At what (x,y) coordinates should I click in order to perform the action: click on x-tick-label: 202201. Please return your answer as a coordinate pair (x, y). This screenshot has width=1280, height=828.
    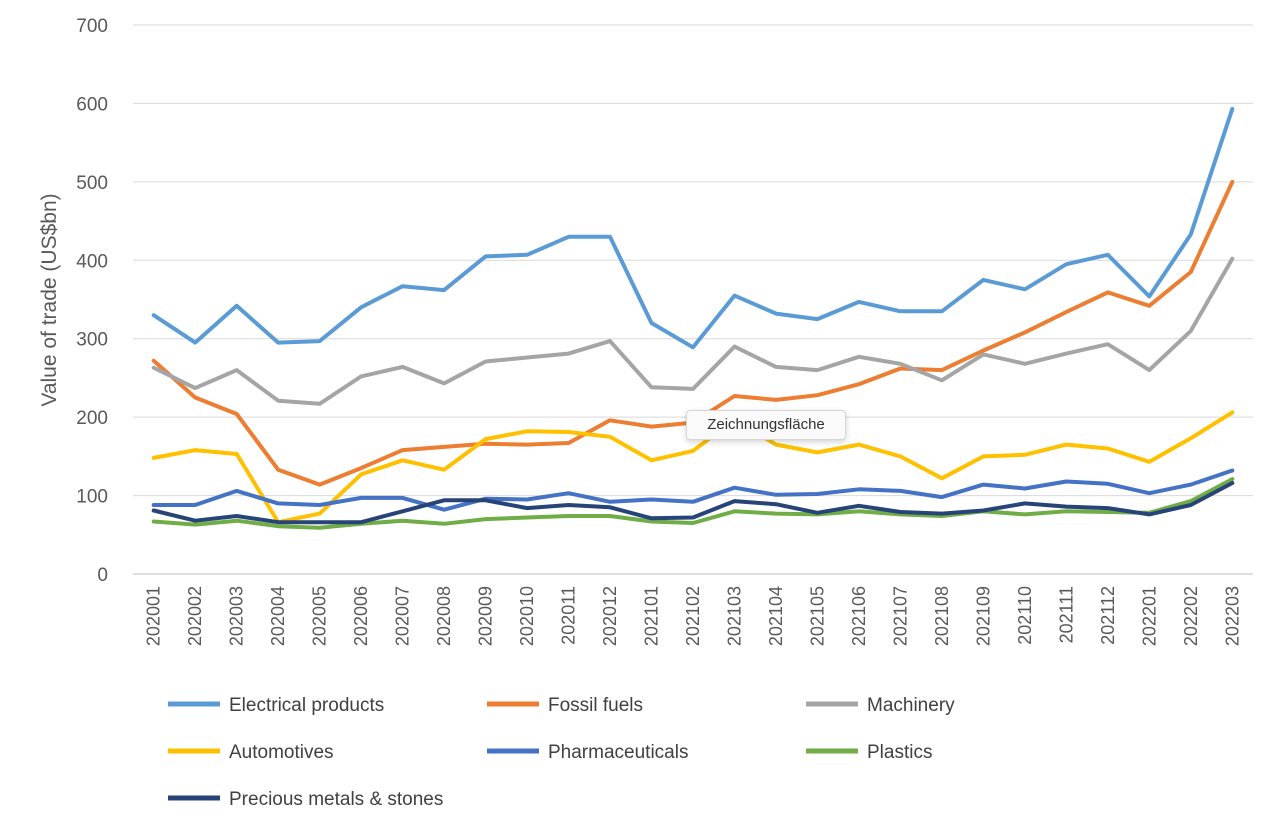
    Looking at the image, I should click on (1149, 616).